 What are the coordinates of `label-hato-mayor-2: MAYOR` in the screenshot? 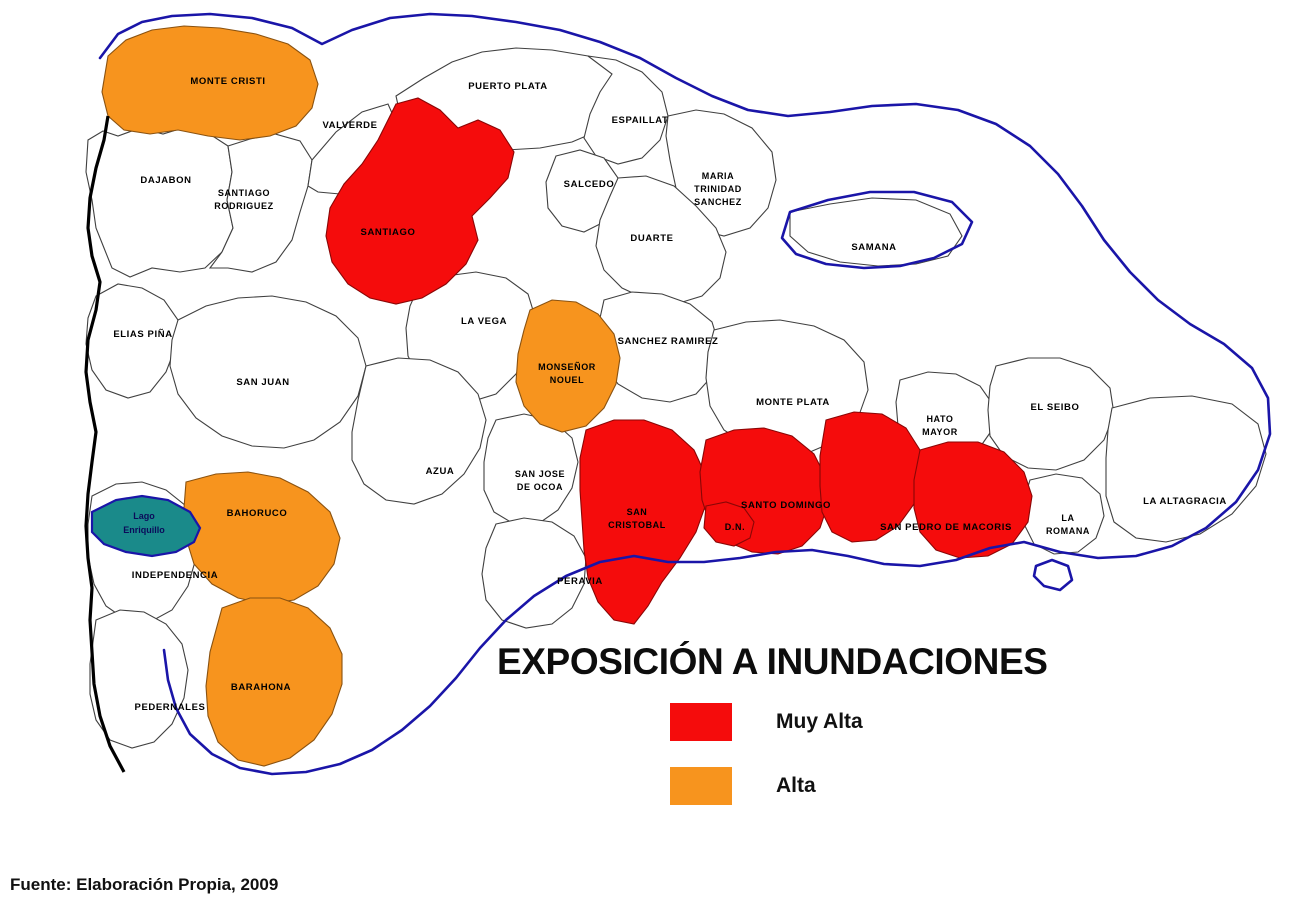 It's located at (940, 432).